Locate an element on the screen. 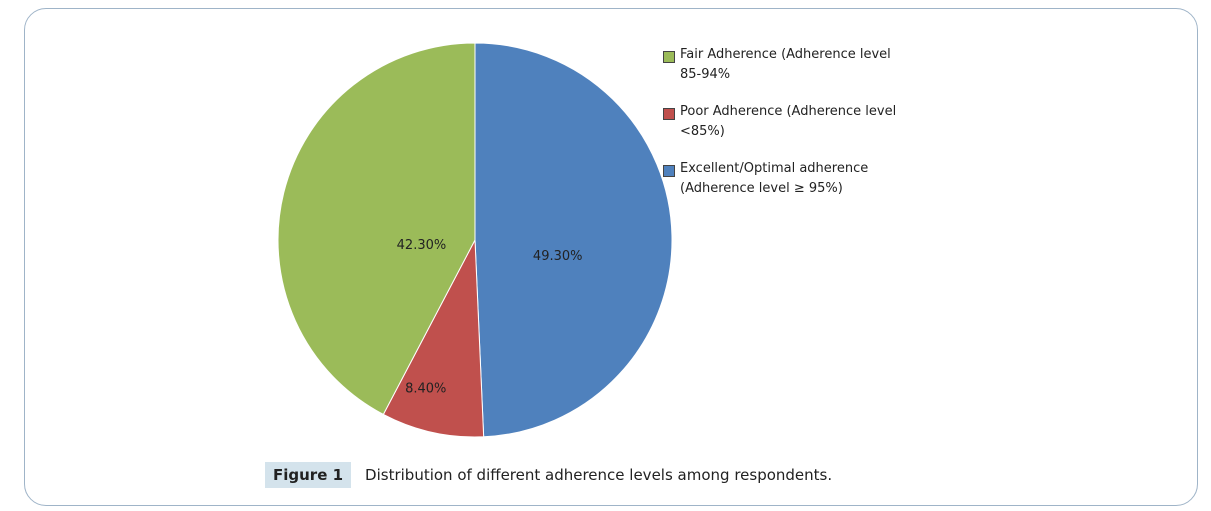 The width and height of the screenshot is (1211, 511). data-label-1: 8.40% is located at coordinates (425, 389).